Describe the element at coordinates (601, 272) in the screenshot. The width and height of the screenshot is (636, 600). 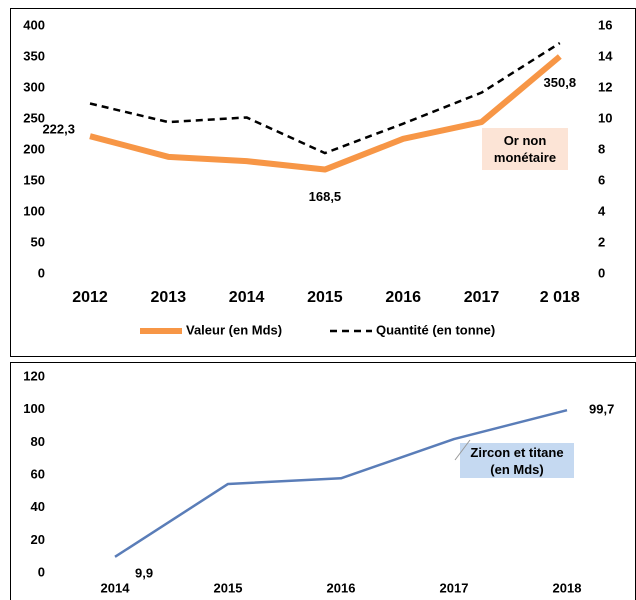
I see `y2-tick-label: 0` at that location.